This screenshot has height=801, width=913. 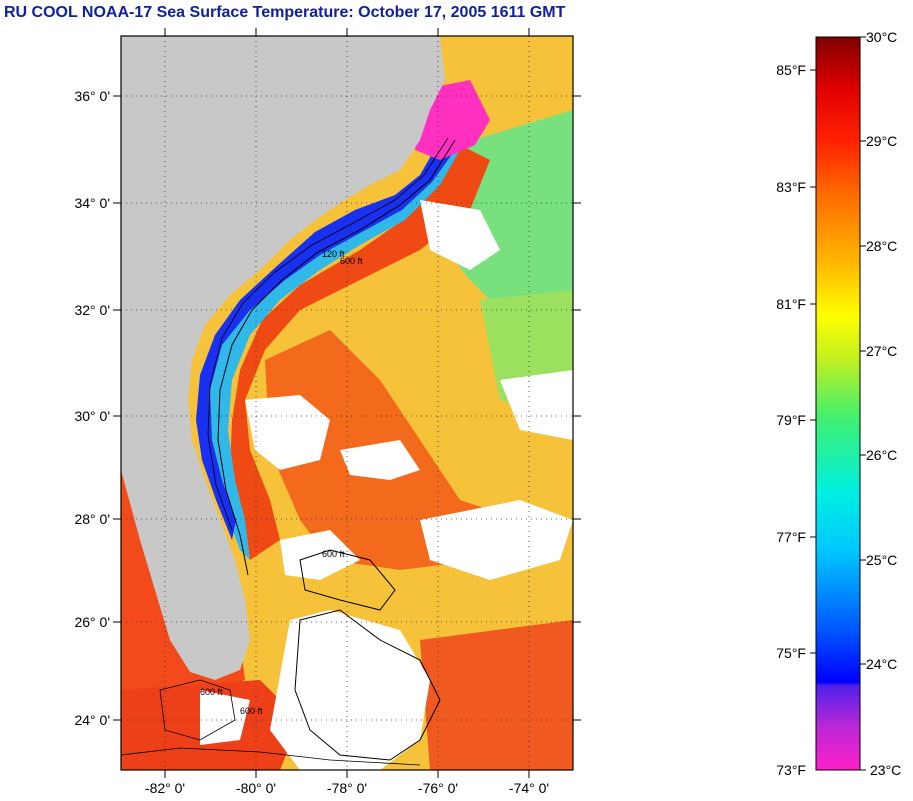 I want to click on straits-contour, so click(x=271, y=756).